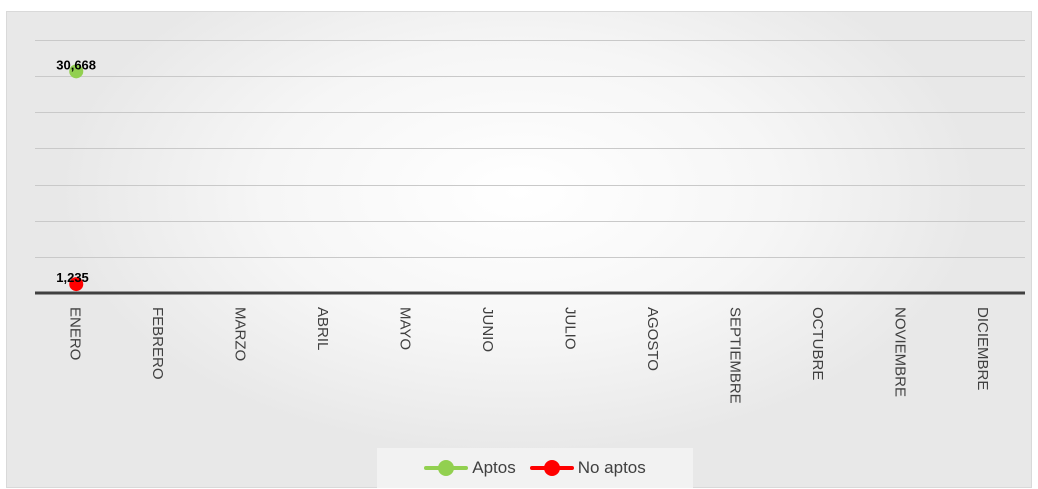 Image resolution: width=1038 pixels, height=489 pixels. I want to click on x-tick-label: OCTUBRE, so click(817, 343).